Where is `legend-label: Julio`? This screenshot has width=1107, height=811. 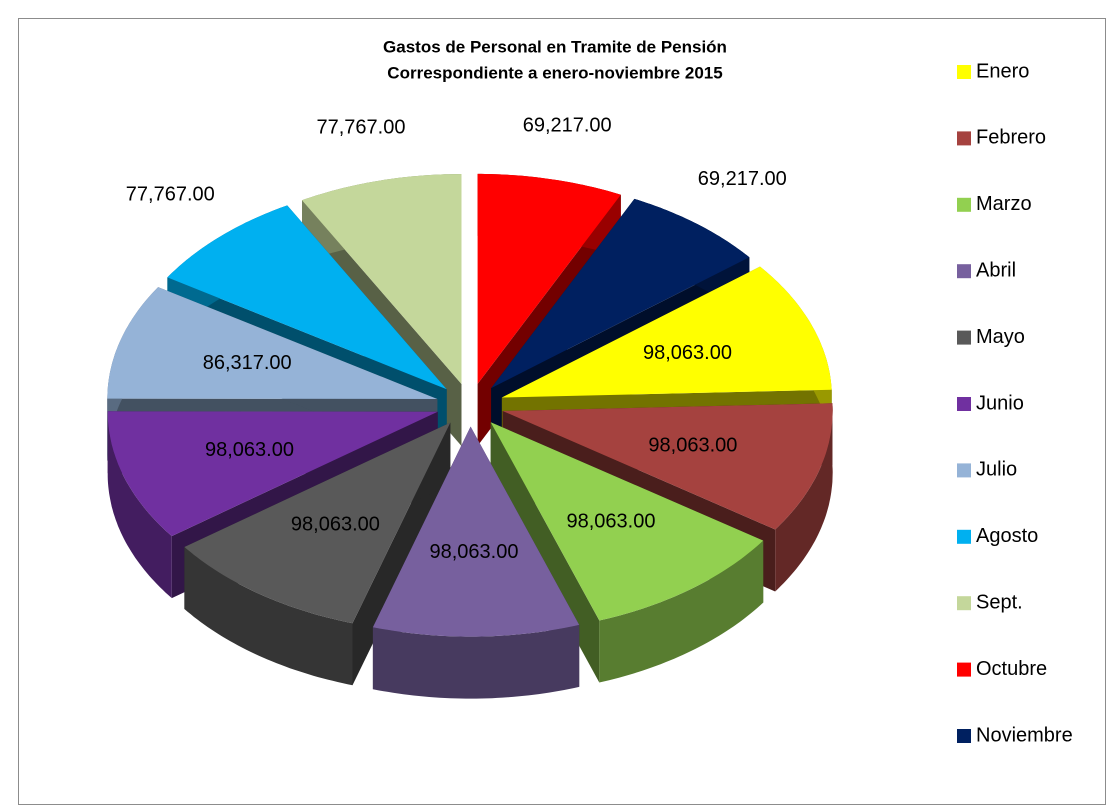 legend-label: Julio is located at coordinates (996, 470).